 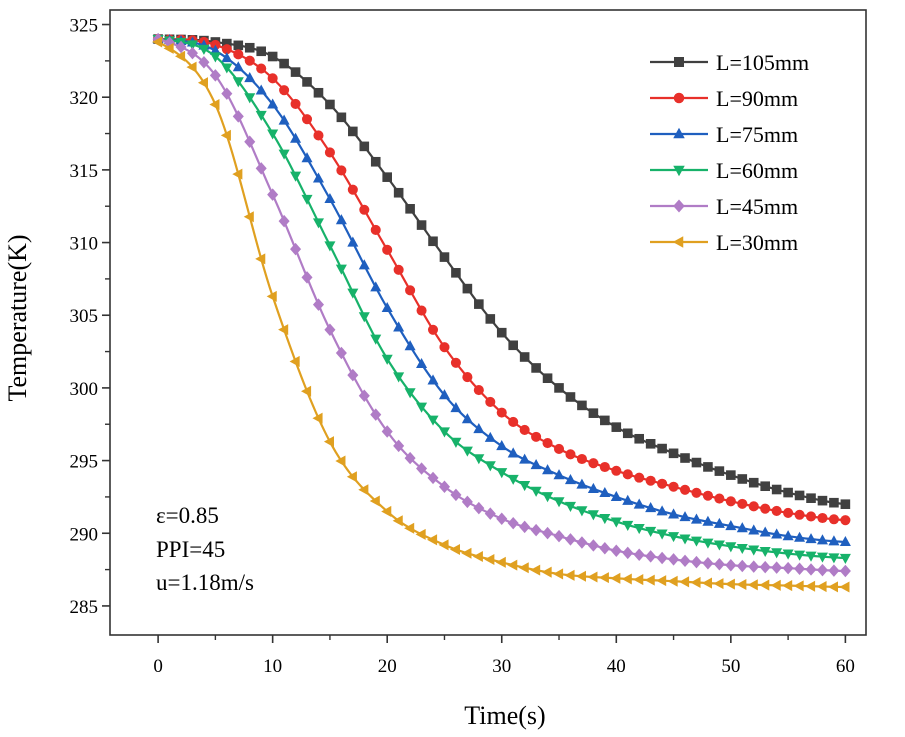 I want to click on annotation-ppi: PPI=45, so click(x=190, y=549).